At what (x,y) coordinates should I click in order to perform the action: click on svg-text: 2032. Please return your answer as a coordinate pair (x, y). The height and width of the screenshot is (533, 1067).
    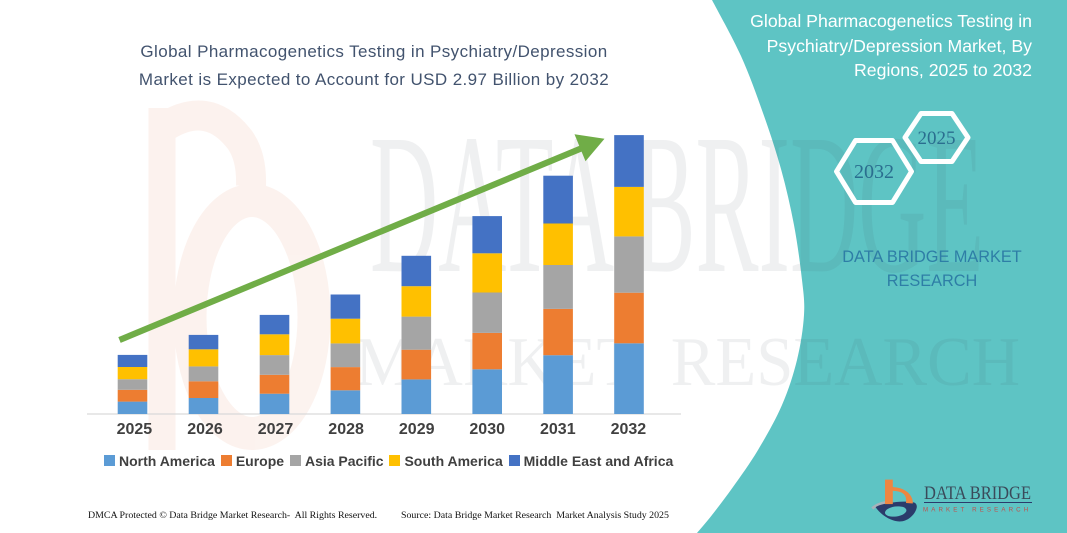
    Looking at the image, I should click on (874, 172).